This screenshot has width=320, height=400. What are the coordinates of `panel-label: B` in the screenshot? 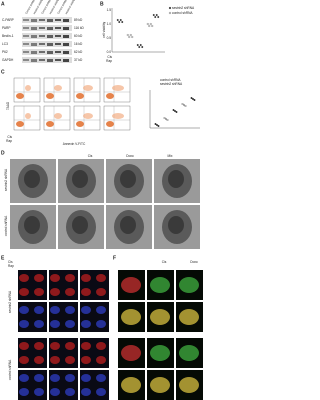 It's located at (102, 4).